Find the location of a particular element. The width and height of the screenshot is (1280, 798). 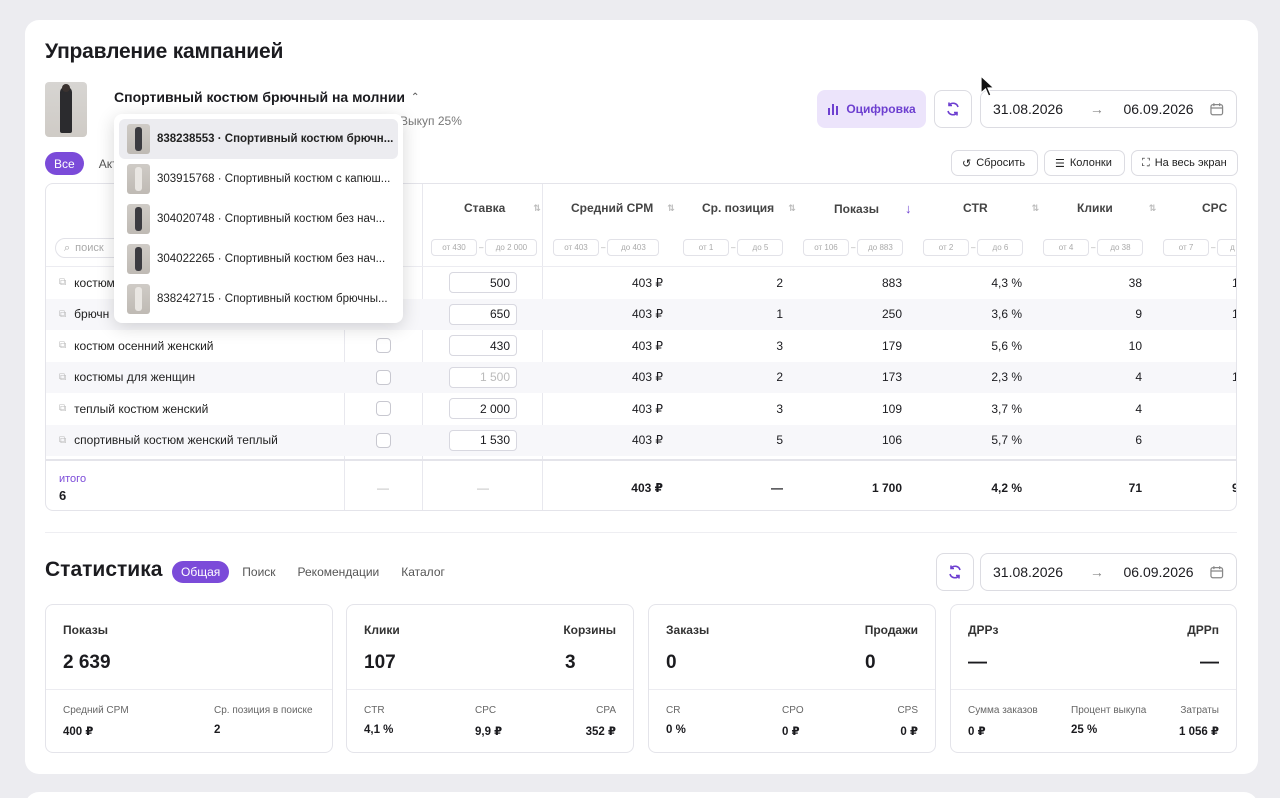

shows-range-filter: от 106– до 883 is located at coordinates (853, 247).